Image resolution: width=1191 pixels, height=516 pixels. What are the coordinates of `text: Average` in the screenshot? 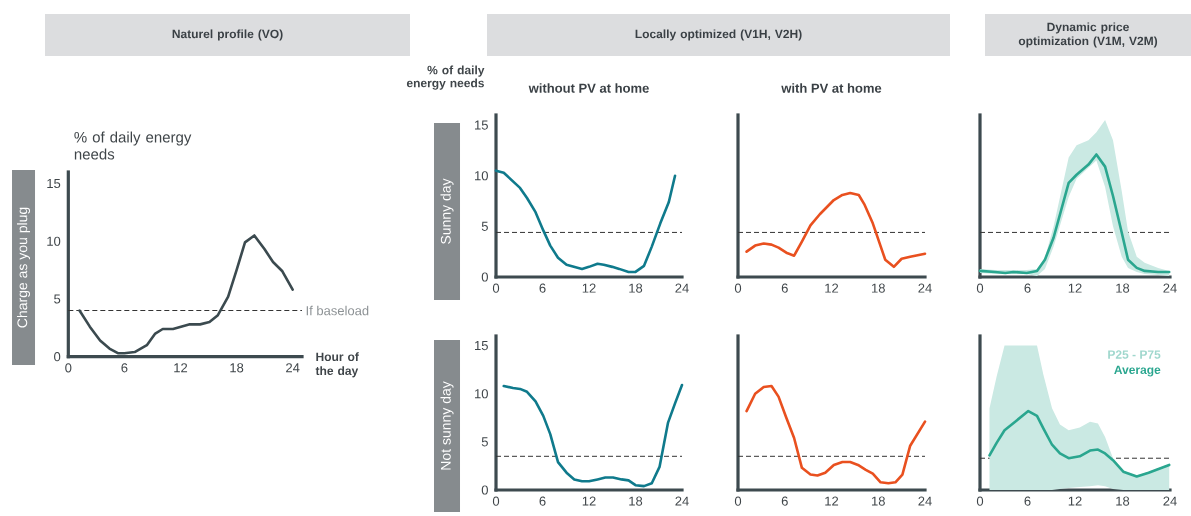 It's located at (1137, 371).